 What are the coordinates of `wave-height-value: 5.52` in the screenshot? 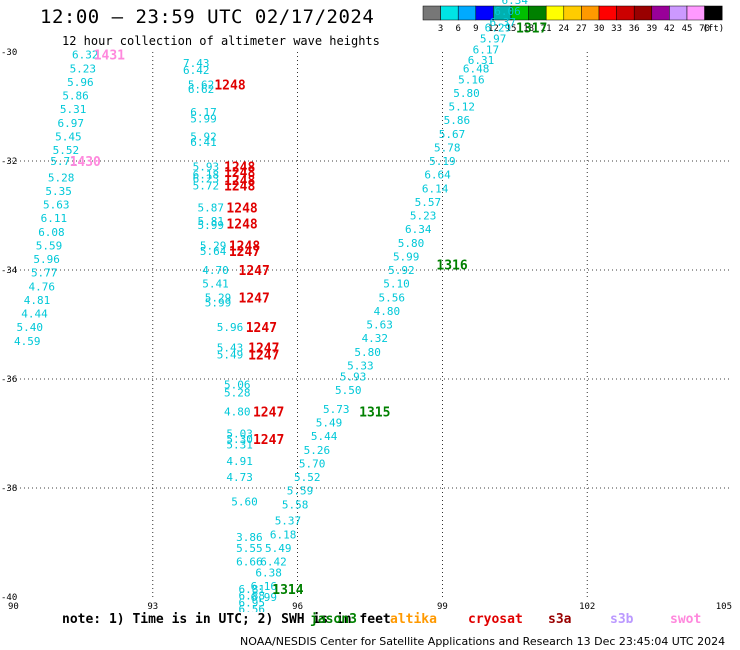 It's located at (66, 150).